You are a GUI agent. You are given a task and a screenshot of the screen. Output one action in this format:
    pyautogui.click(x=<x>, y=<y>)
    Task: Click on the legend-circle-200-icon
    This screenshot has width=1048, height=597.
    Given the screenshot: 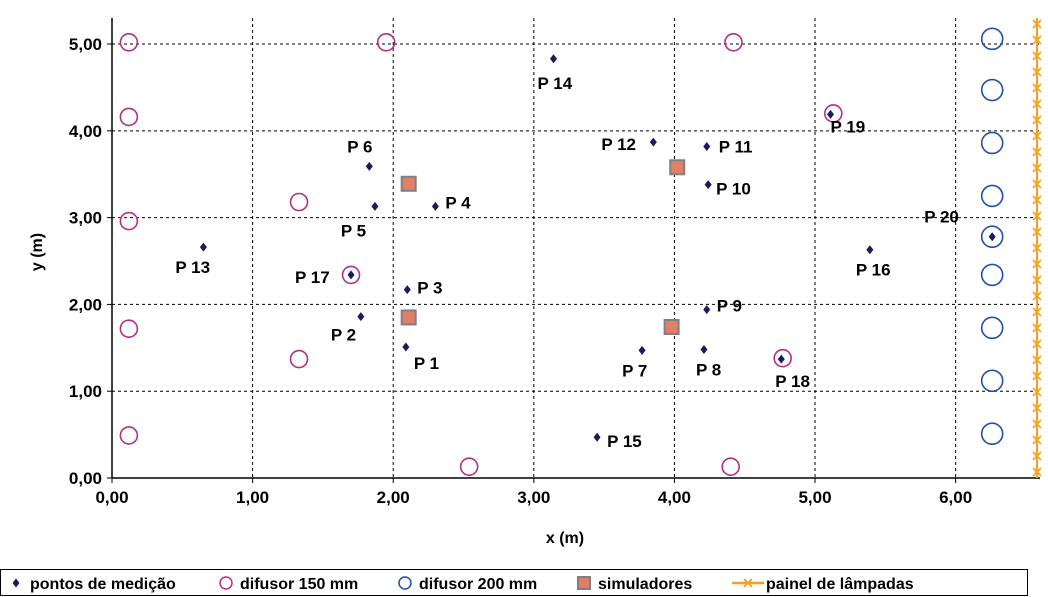 What is the action you would take?
    pyautogui.click(x=405, y=583)
    